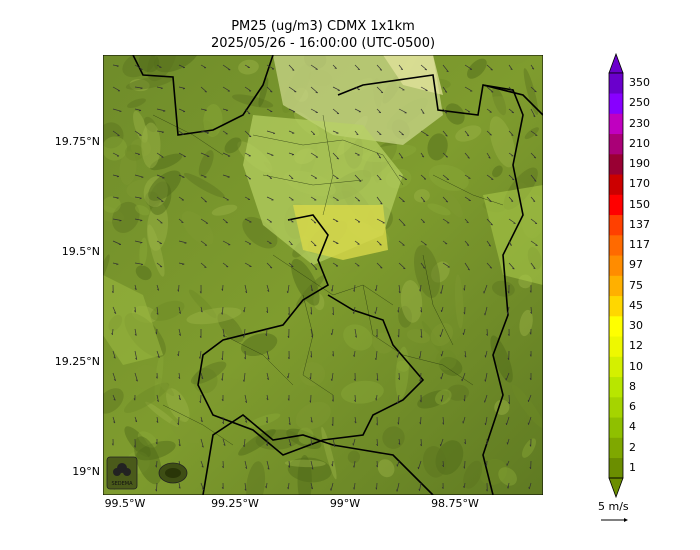 The height and width of the screenshot is (550, 700). Describe the element at coordinates (632, 447) in the screenshot. I see `colorbar-tick-label: 2` at that location.